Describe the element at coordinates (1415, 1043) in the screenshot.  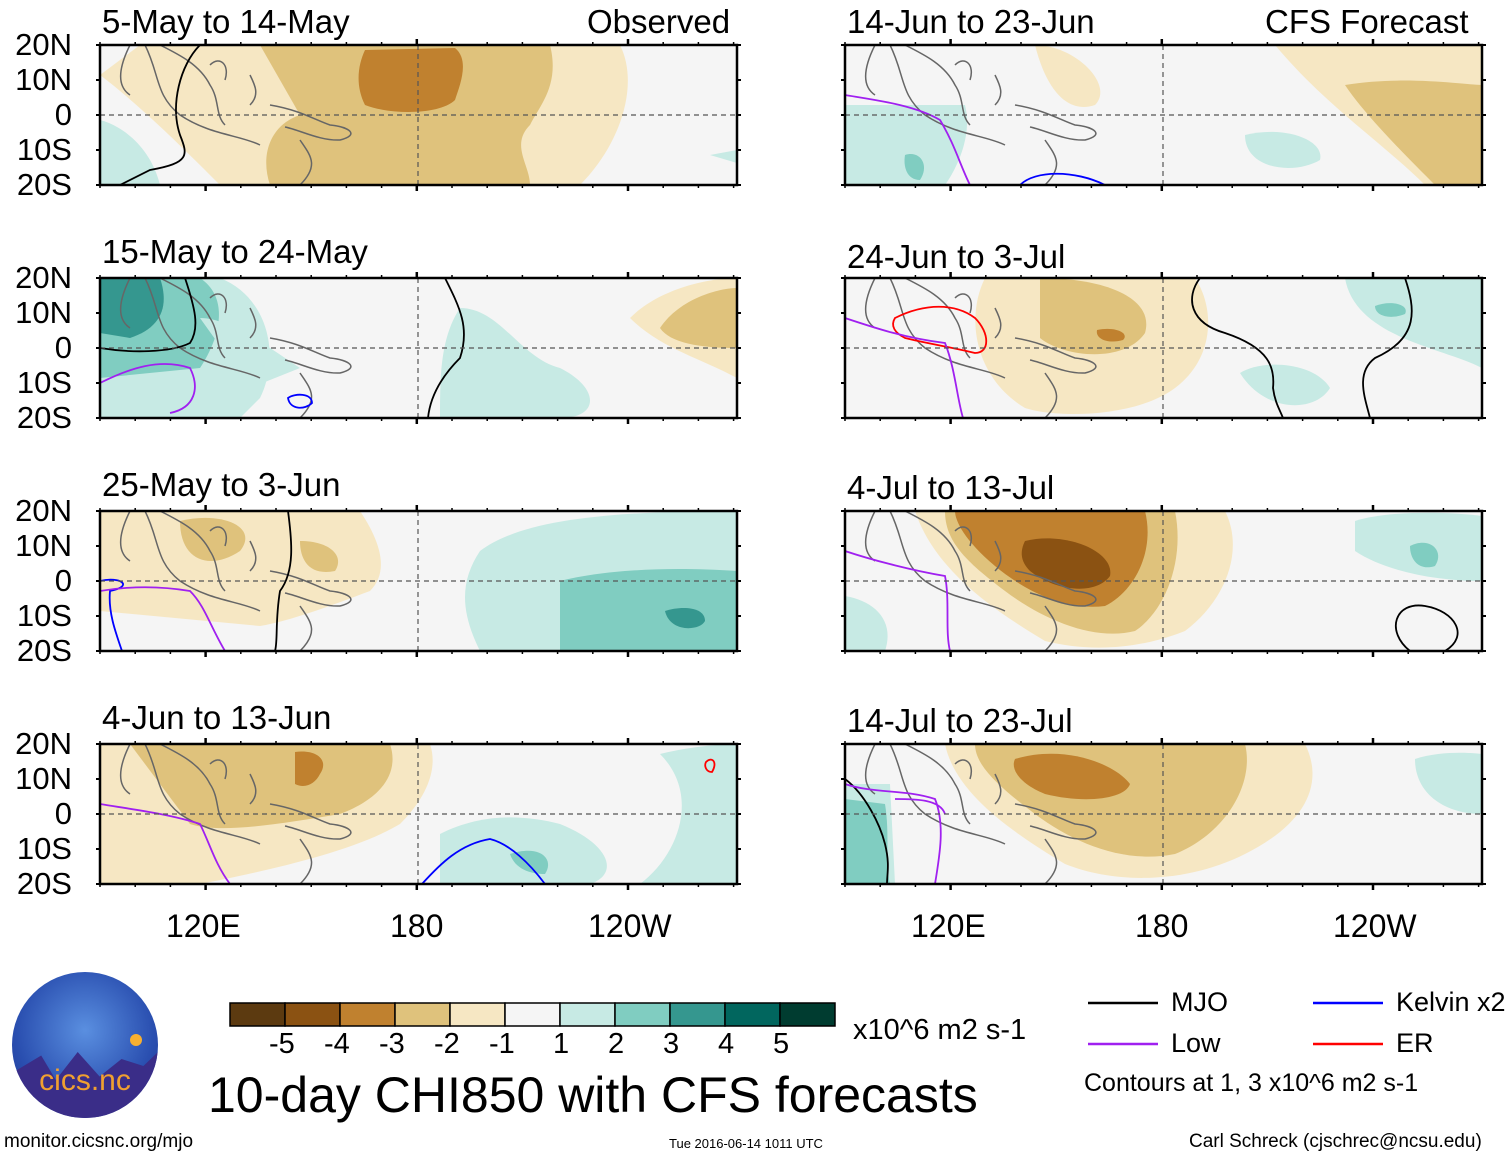
I see `legend-label: ER` at that location.